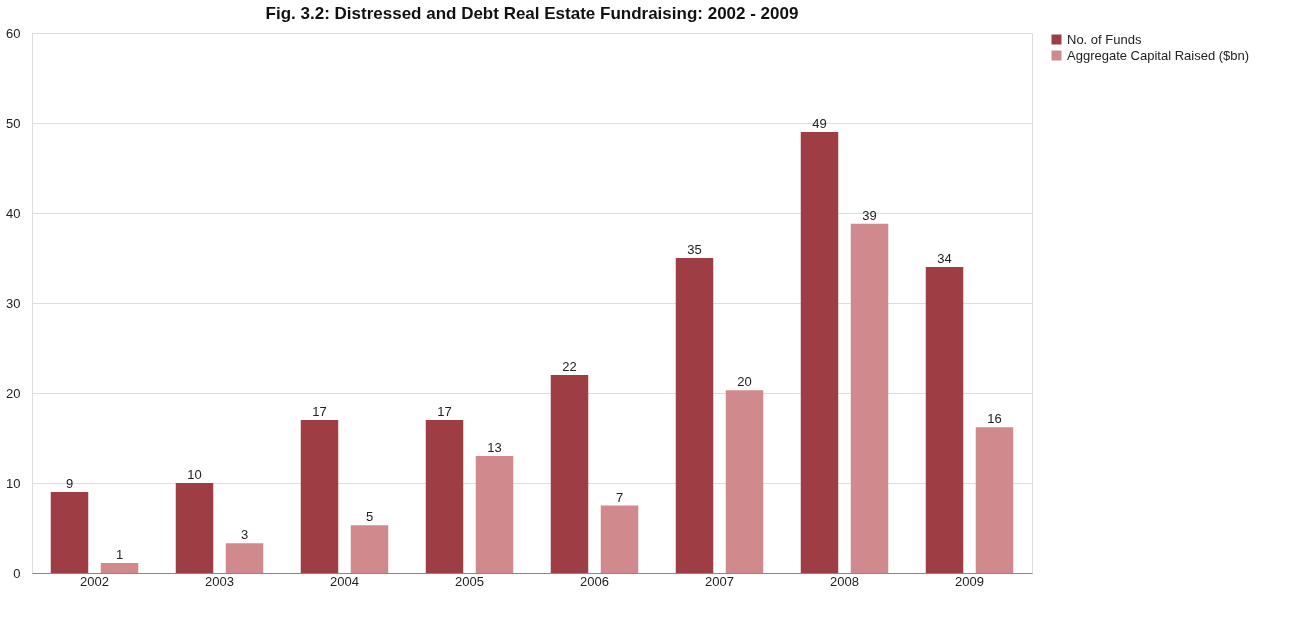 The height and width of the screenshot is (641, 1303). What do you see at coordinates (369, 517) in the screenshot?
I see `data-label: 5` at bounding box center [369, 517].